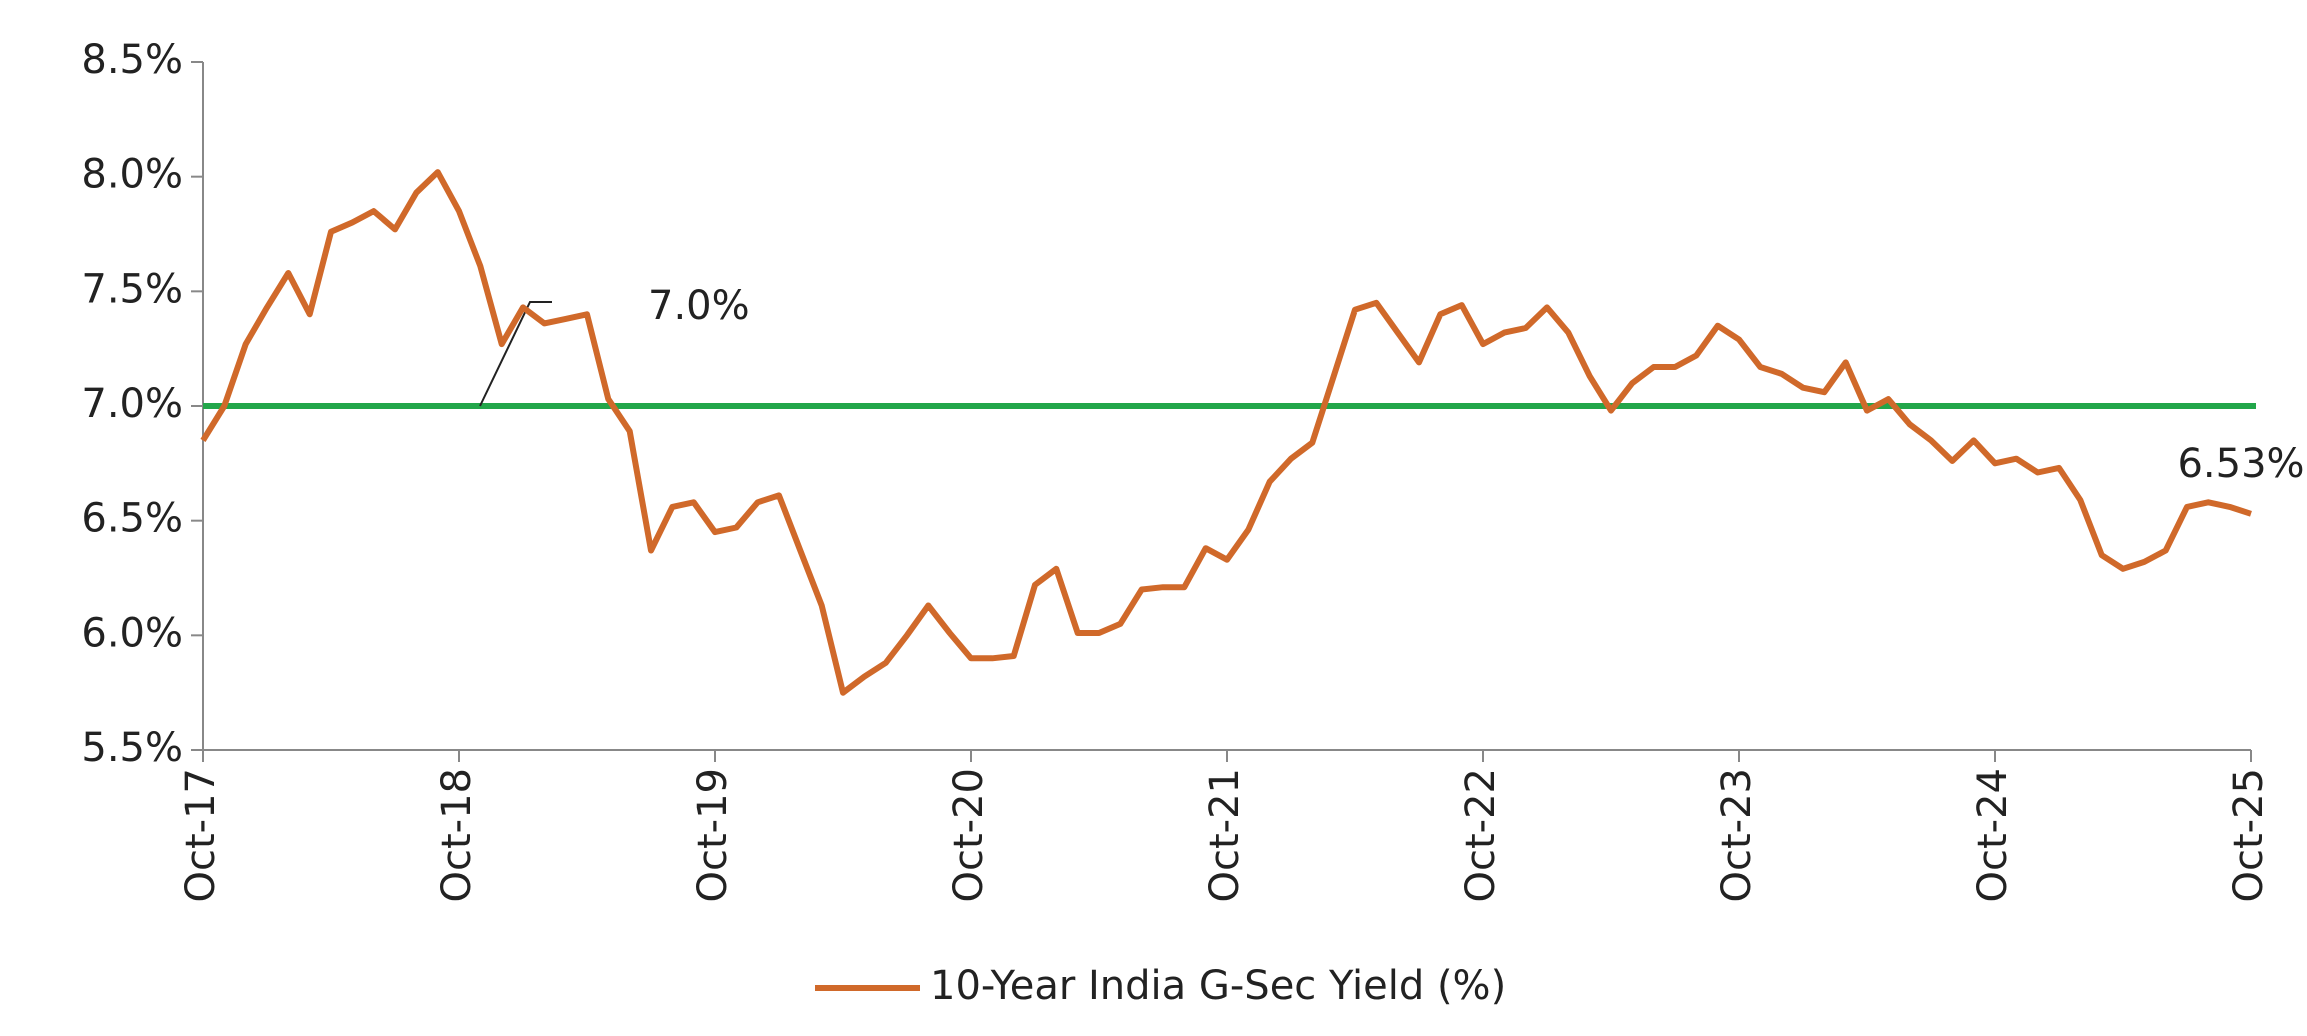  What do you see at coordinates (969, 835) in the screenshot?
I see `x-tick-label: Oct-20` at bounding box center [969, 835].